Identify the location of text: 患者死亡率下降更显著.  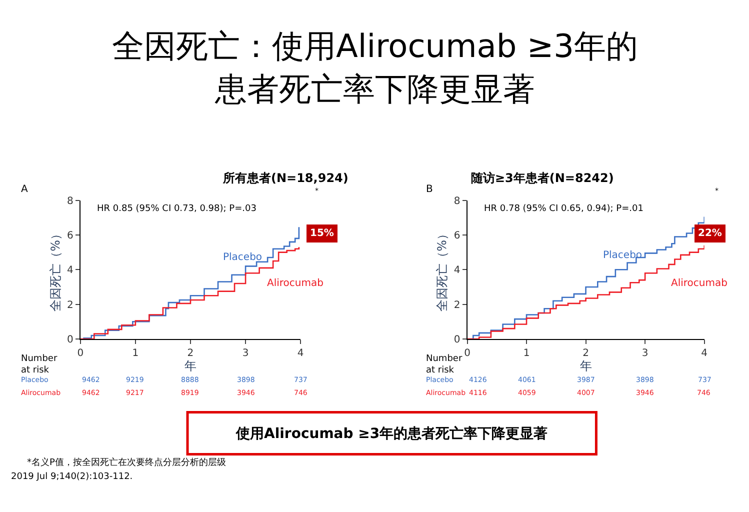
(374, 89).